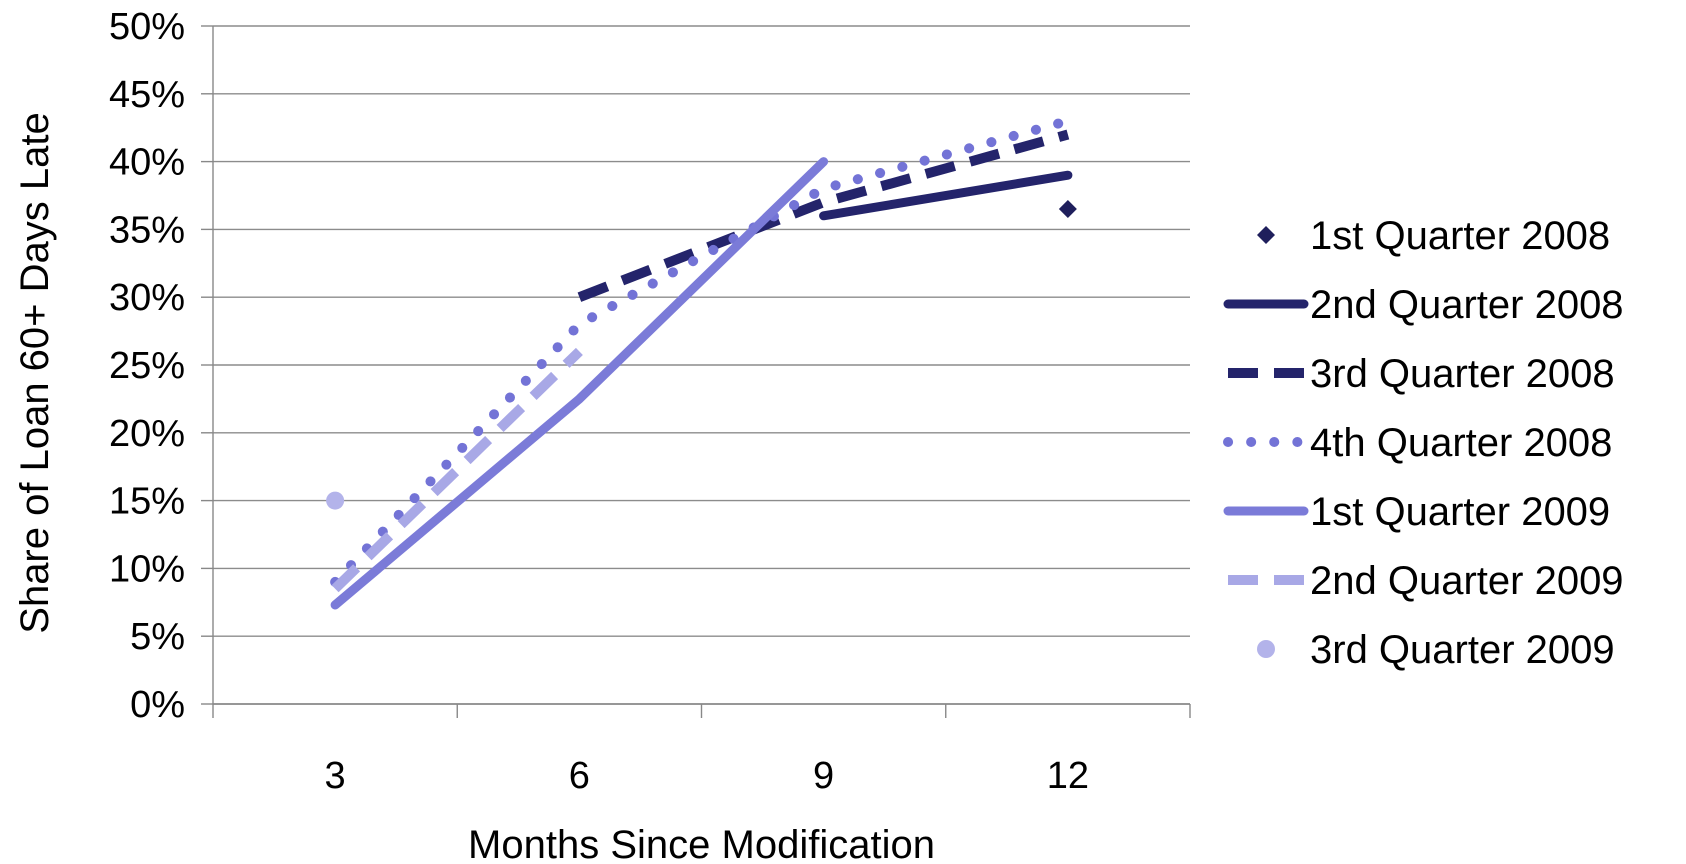  I want to click on y-axis-ticks: 0% 5% 10% 15% 20% 25% 30% 35% 40% 45% 50%, so click(147, 366).